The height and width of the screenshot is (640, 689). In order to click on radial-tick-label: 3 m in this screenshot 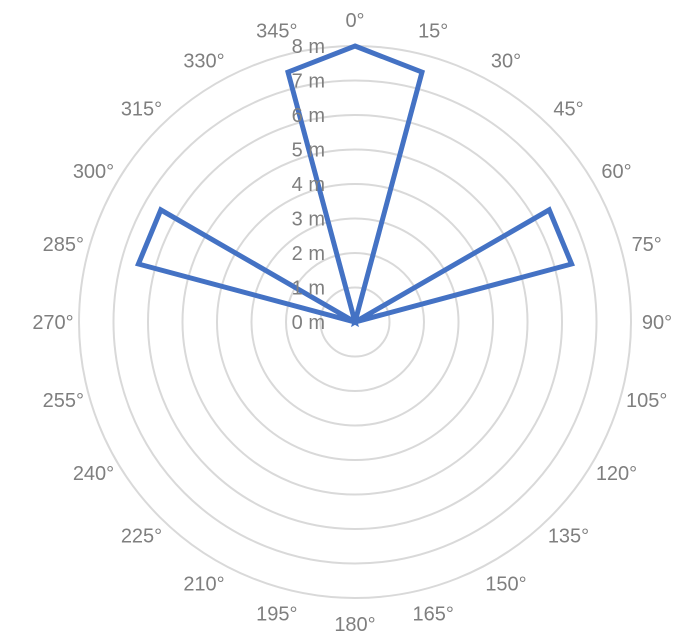, I will do `click(308, 220)`.